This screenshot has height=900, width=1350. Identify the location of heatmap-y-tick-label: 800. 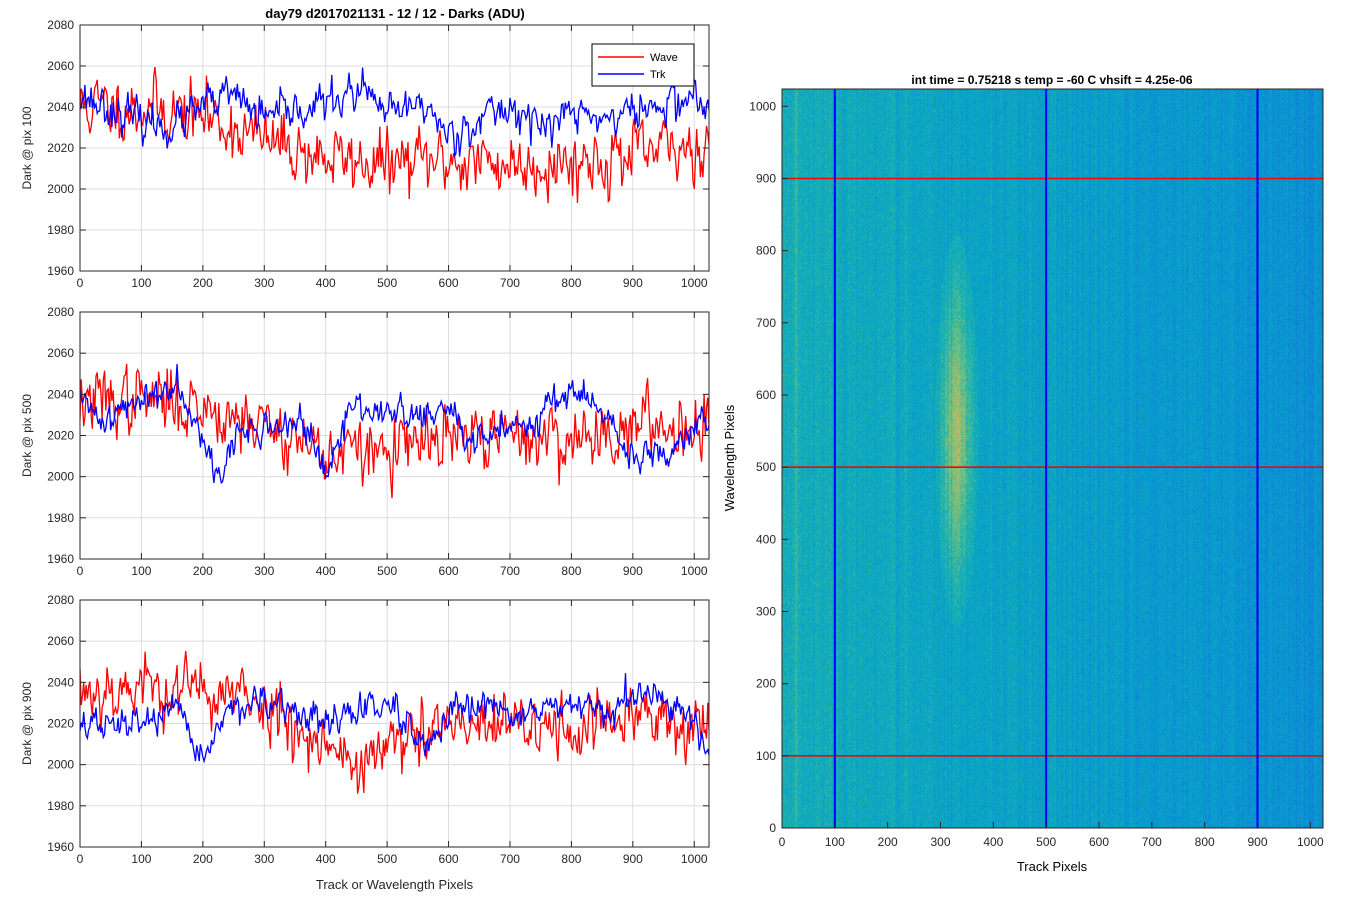
(766, 251).